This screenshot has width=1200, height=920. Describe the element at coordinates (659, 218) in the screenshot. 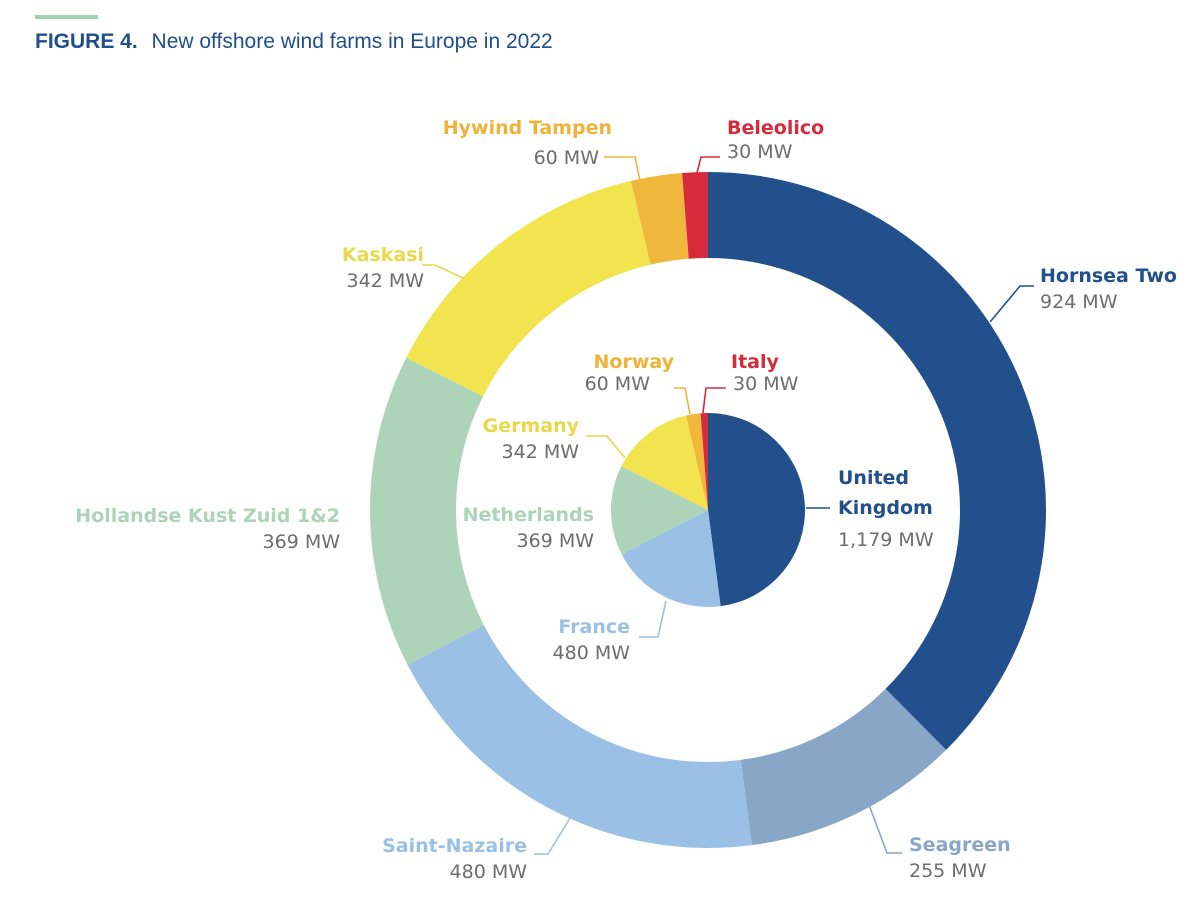

I see `outer-slice-hywind-tampen` at that location.